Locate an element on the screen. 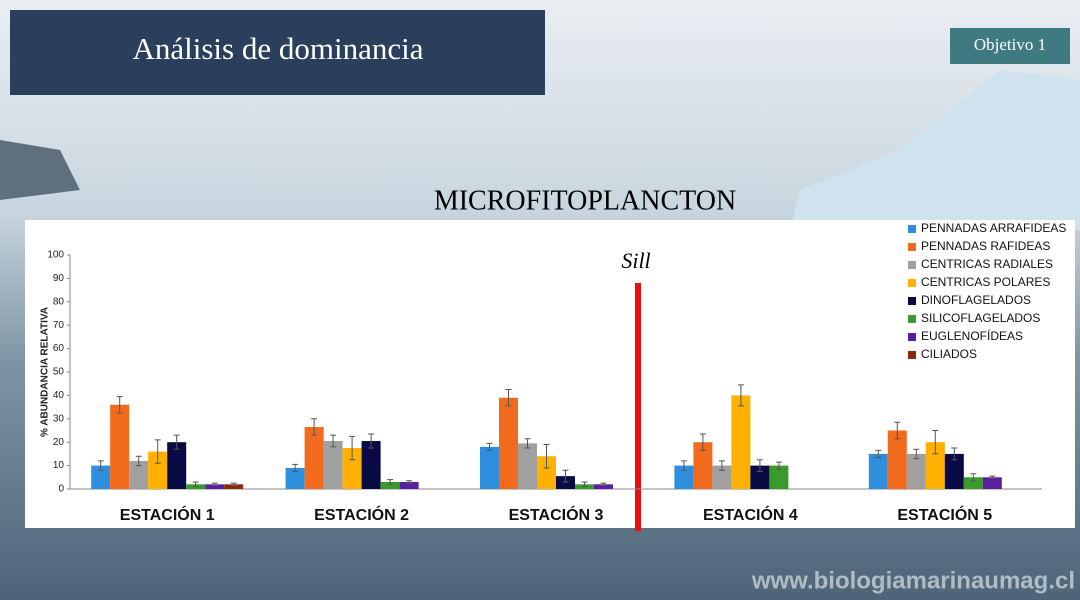  y-tick-label: 0 is located at coordinates (61, 489).